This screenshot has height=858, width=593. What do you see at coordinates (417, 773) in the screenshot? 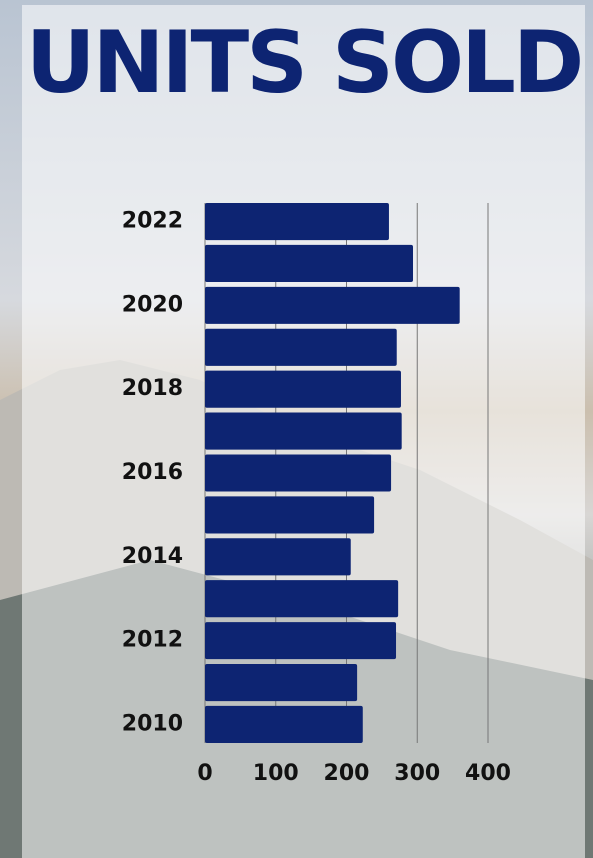
I see `x-tick-label: 300` at bounding box center [417, 773].